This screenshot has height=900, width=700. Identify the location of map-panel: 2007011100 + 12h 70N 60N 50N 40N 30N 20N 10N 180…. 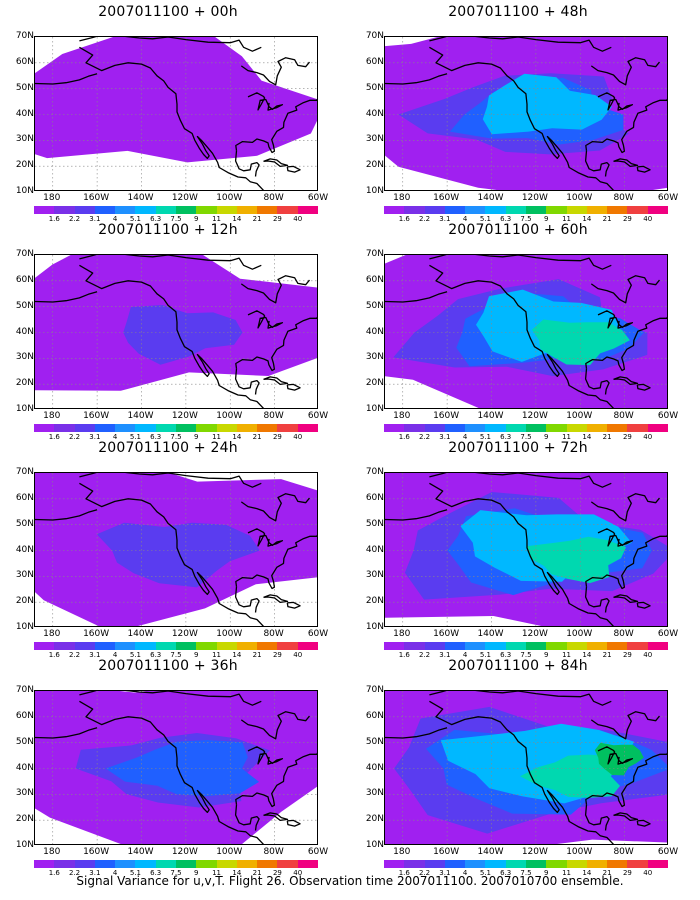
(168, 331).